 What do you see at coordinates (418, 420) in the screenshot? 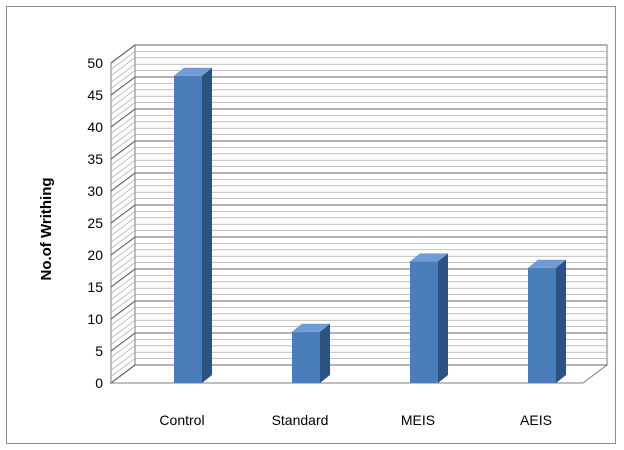
I see `category-label: MEIS` at bounding box center [418, 420].